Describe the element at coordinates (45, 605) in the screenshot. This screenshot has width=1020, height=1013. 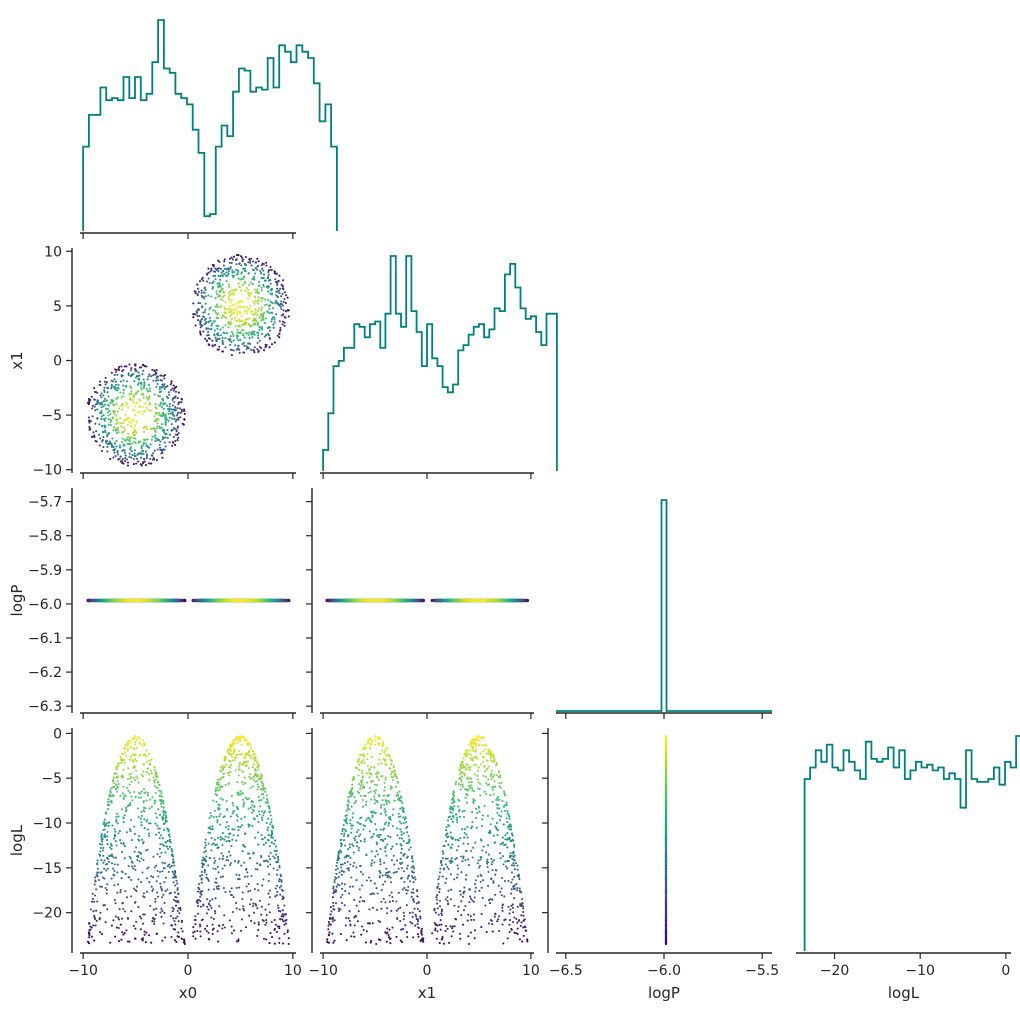
I see `y-tick-label: −6.0` at that location.